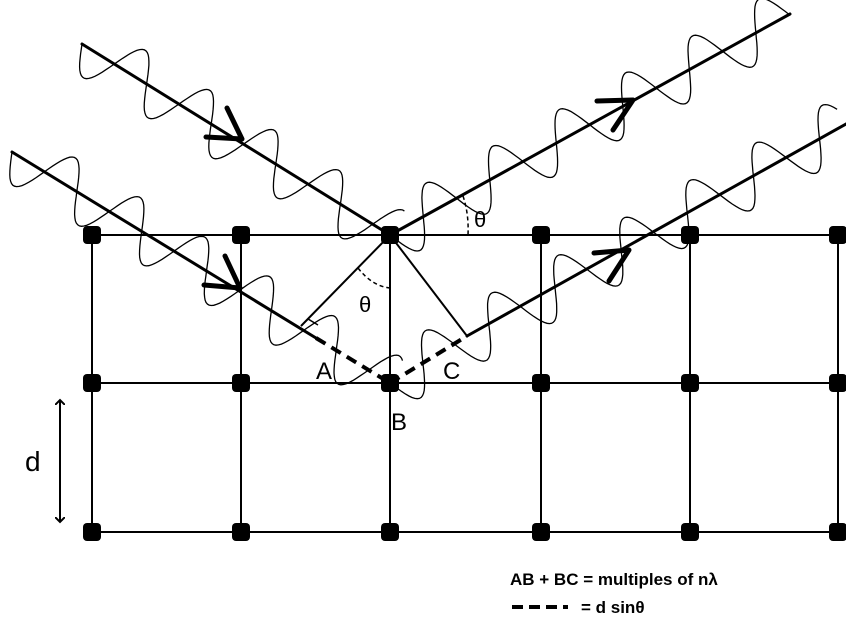 The image size is (846, 621). Describe the element at coordinates (33, 461) in the screenshot. I see `label-spacing-d: d` at that location.